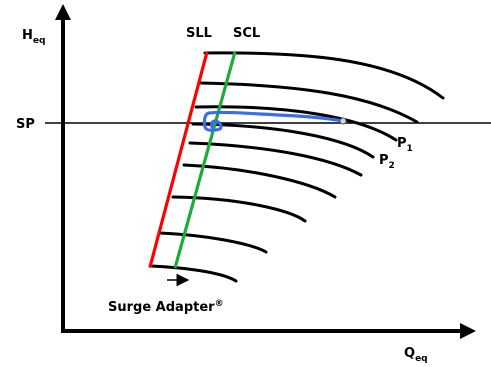  I want to click on p1-subscript: 1, so click(410, 149).